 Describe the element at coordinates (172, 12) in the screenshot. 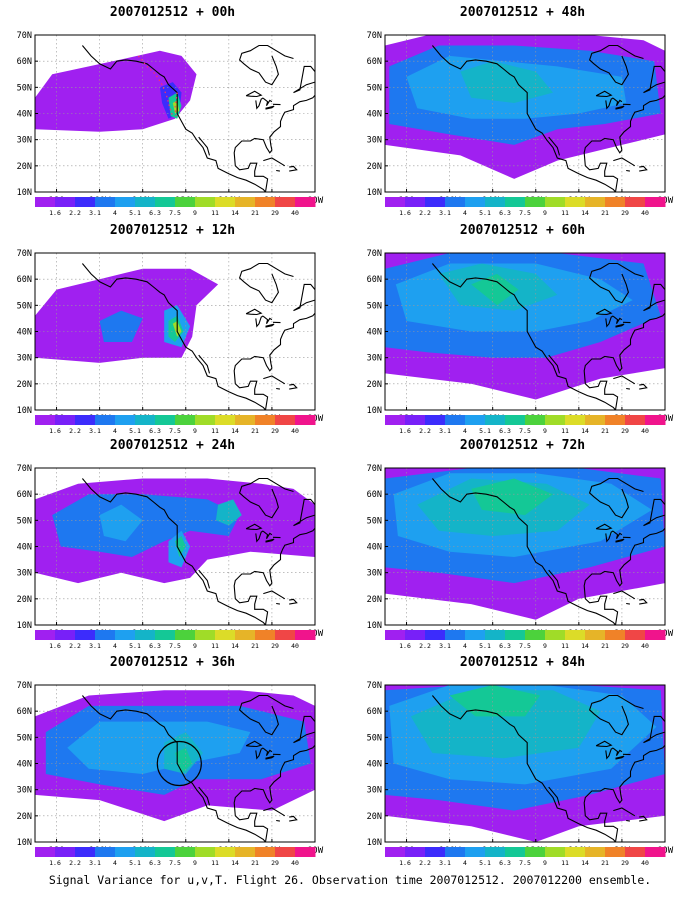

I see `panel-title: 2007012512 + 00h` at that location.